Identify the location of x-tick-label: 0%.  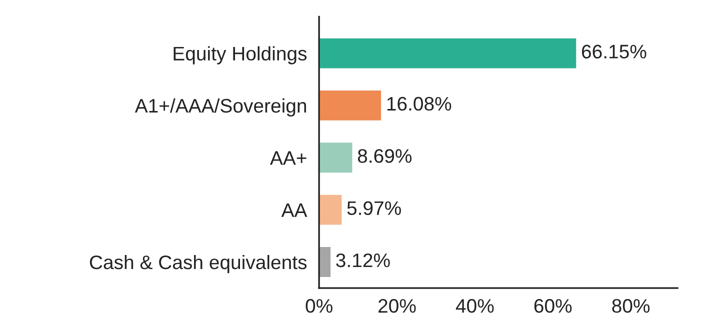
(319, 306).